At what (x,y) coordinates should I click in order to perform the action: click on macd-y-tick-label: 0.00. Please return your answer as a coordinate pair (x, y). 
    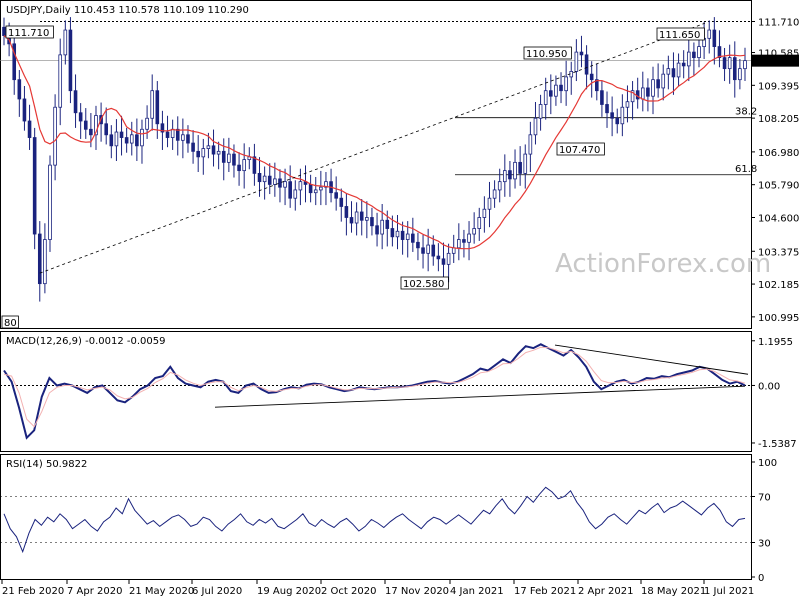
    Looking at the image, I should click on (769, 386).